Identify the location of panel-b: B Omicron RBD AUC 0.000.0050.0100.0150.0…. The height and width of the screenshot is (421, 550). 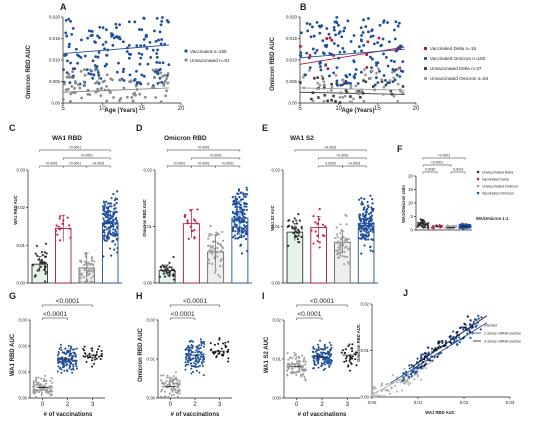
(379, 58).